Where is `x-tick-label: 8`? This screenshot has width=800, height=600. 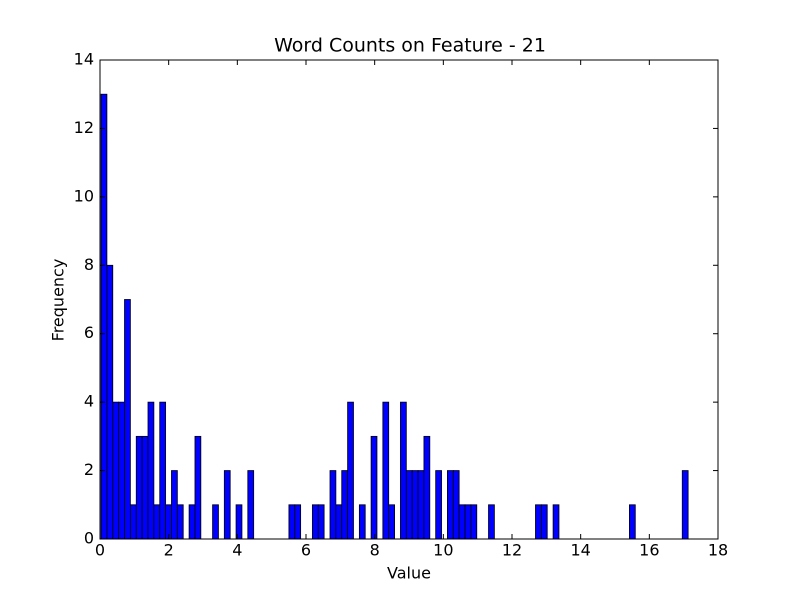
x-tick-label: 8 is located at coordinates (375, 550).